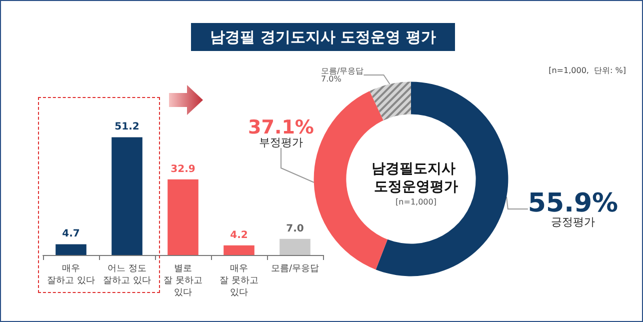 Image resolution: width=643 pixels, height=322 pixels. I want to click on x-tick-label: 매우 잘 못하고 있다, so click(239, 281).